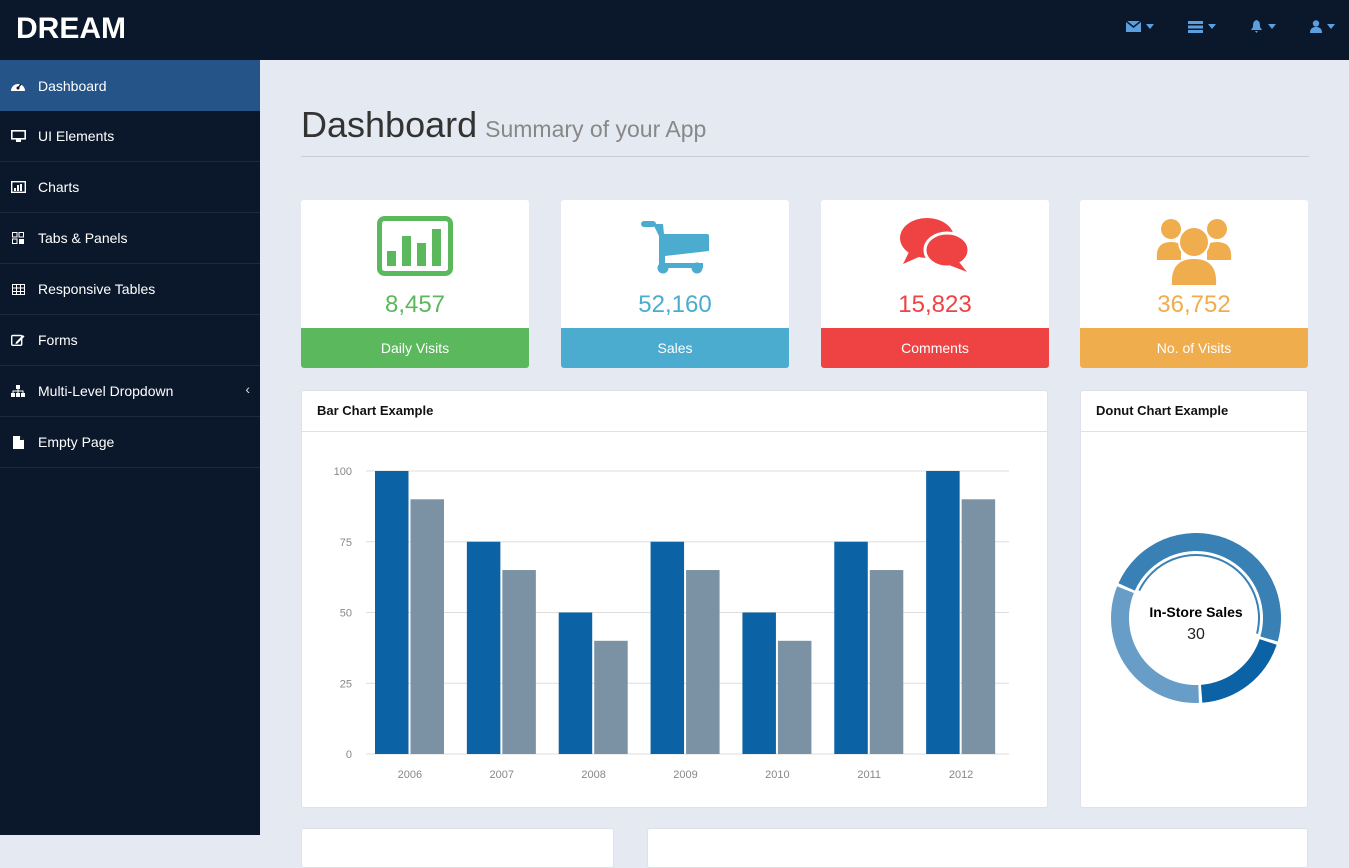  Describe the element at coordinates (1194, 304) in the screenshot. I see `stat-value: 36,752` at that location.